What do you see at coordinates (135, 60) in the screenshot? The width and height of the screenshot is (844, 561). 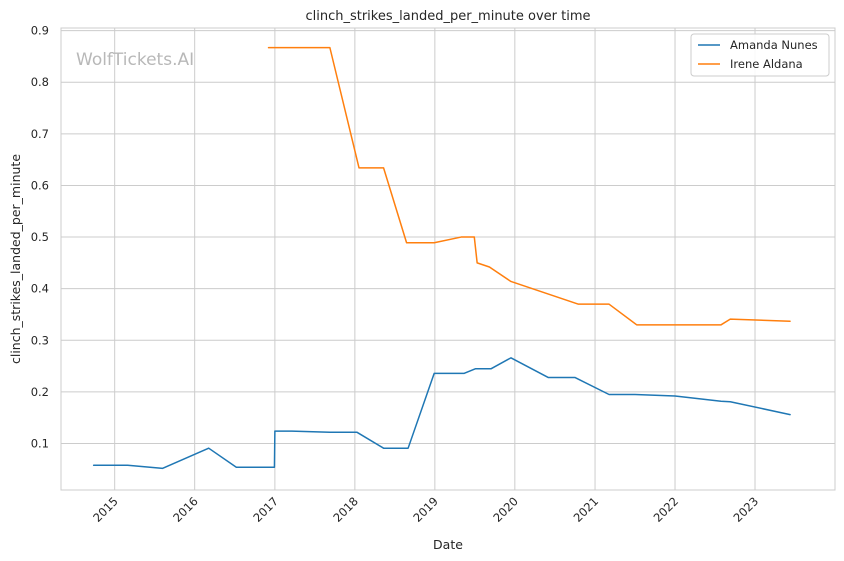 I see `watermark: WolfTickets.AI` at bounding box center [135, 60].